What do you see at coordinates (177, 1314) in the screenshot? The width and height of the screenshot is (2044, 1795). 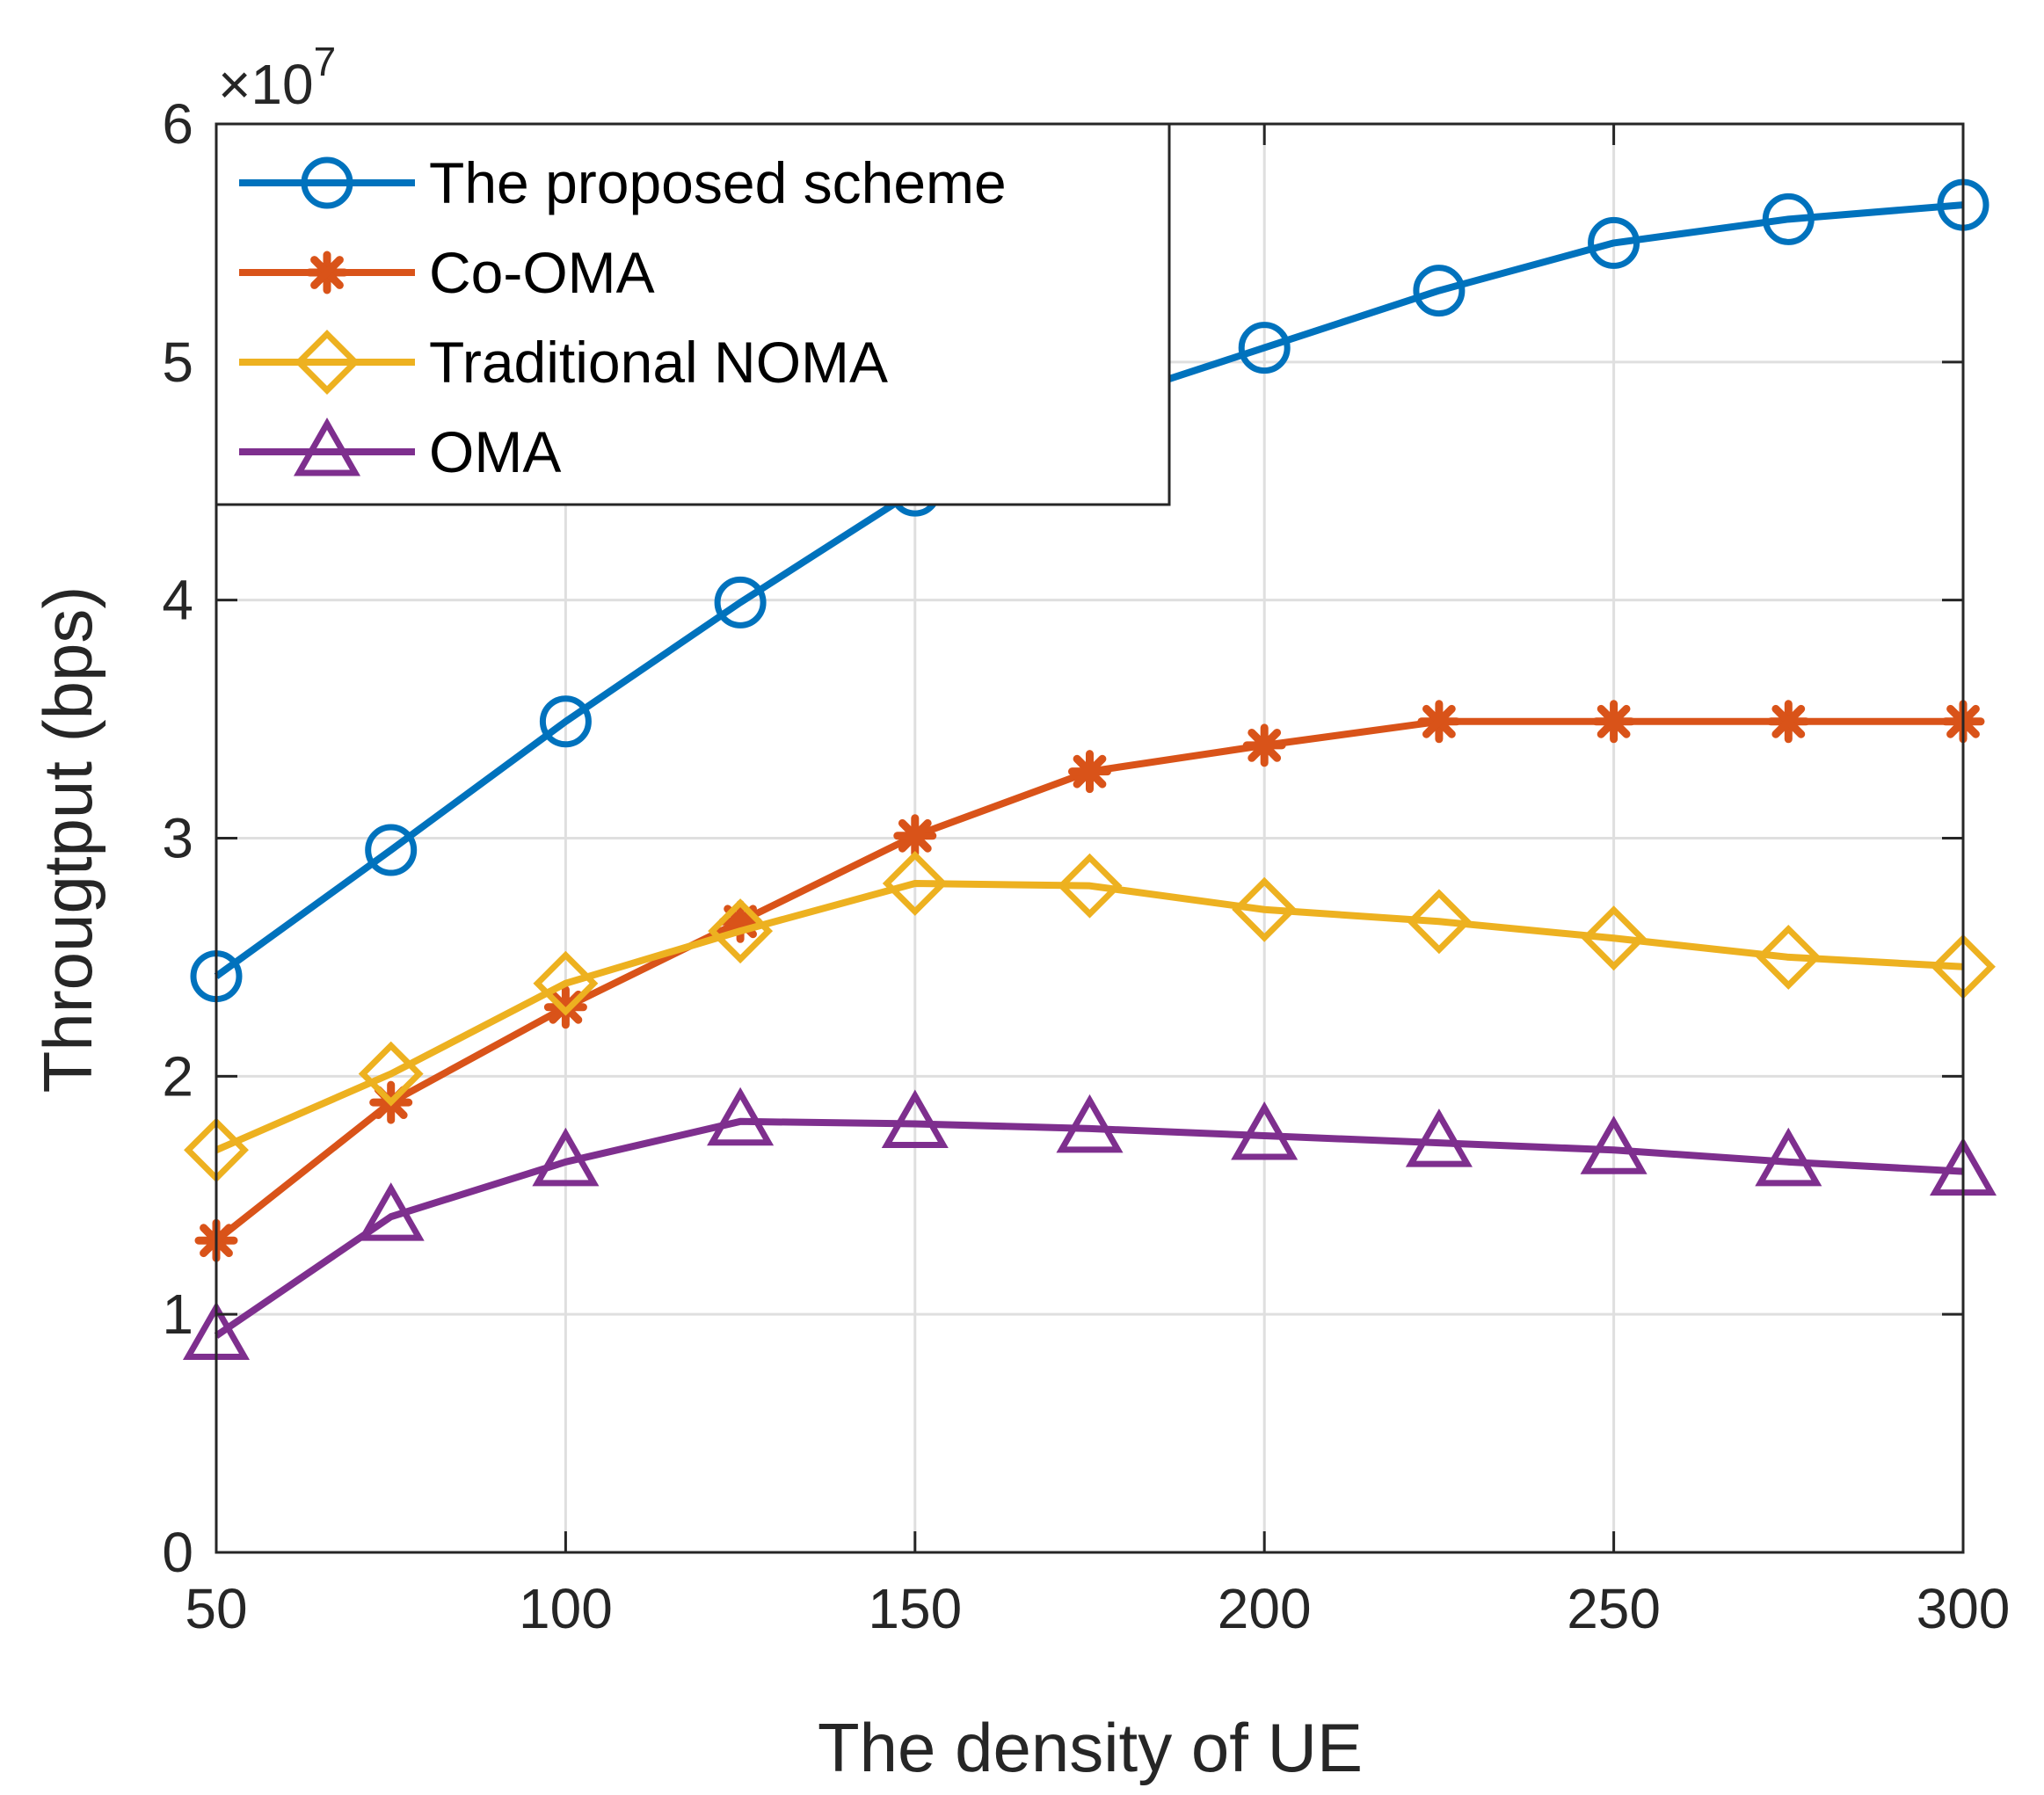 I see `y-tick-label: 1` at bounding box center [177, 1314].